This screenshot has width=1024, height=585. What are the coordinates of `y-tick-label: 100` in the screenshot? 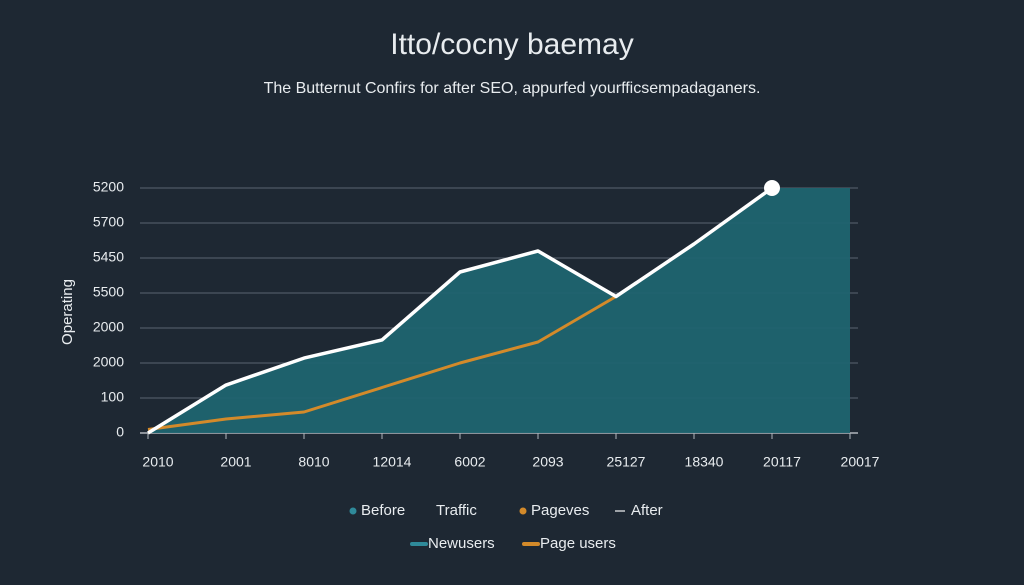 It's located at (113, 397).